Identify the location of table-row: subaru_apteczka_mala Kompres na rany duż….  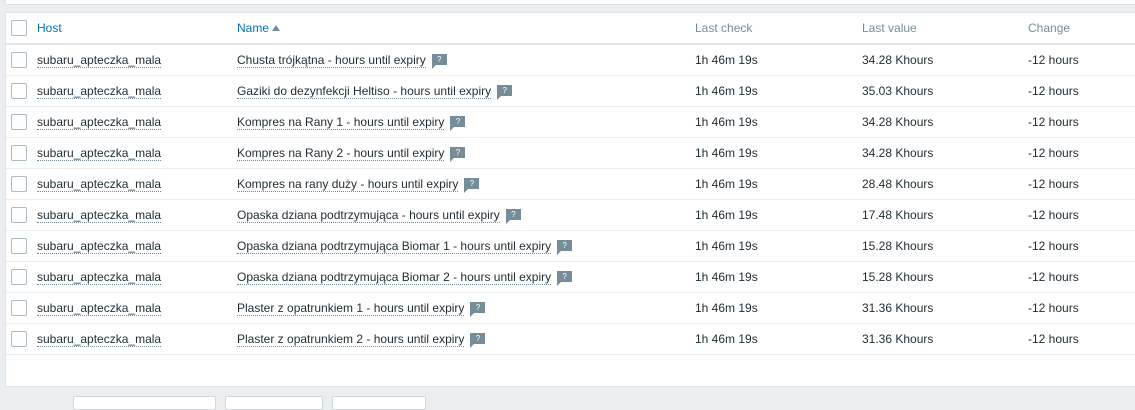
(570, 184).